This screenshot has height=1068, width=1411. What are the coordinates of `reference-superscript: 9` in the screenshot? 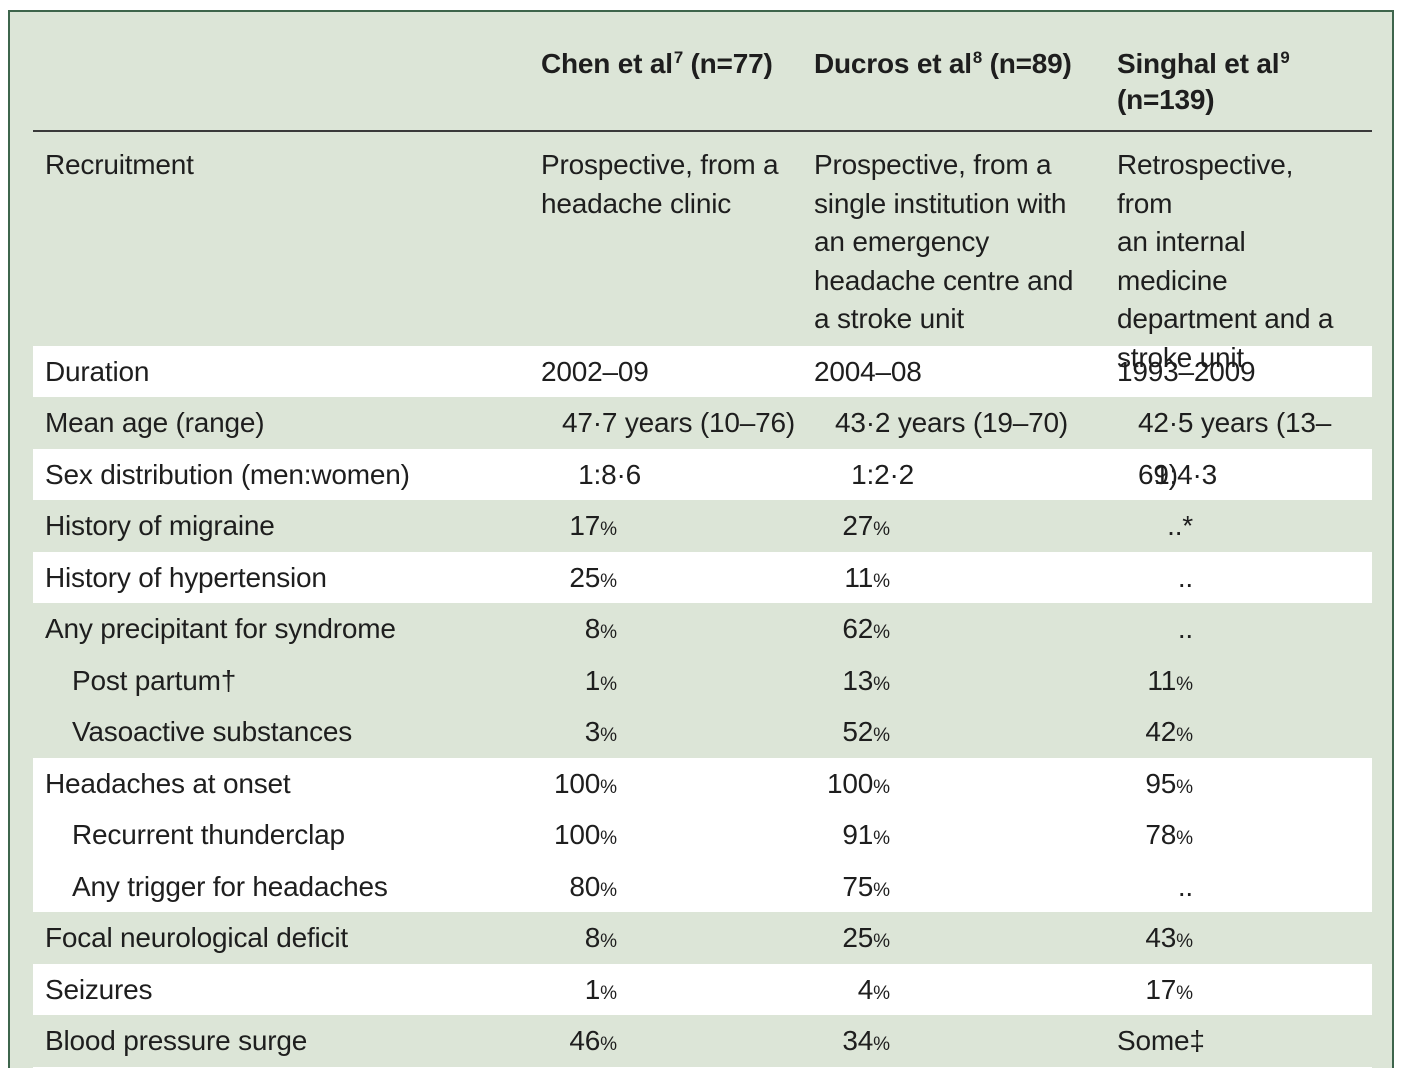 It's located at (1285, 57).